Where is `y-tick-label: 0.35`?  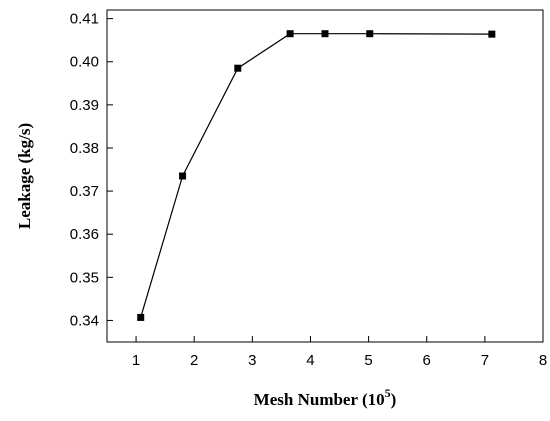 y-tick-label: 0.35 is located at coordinates (84, 277).